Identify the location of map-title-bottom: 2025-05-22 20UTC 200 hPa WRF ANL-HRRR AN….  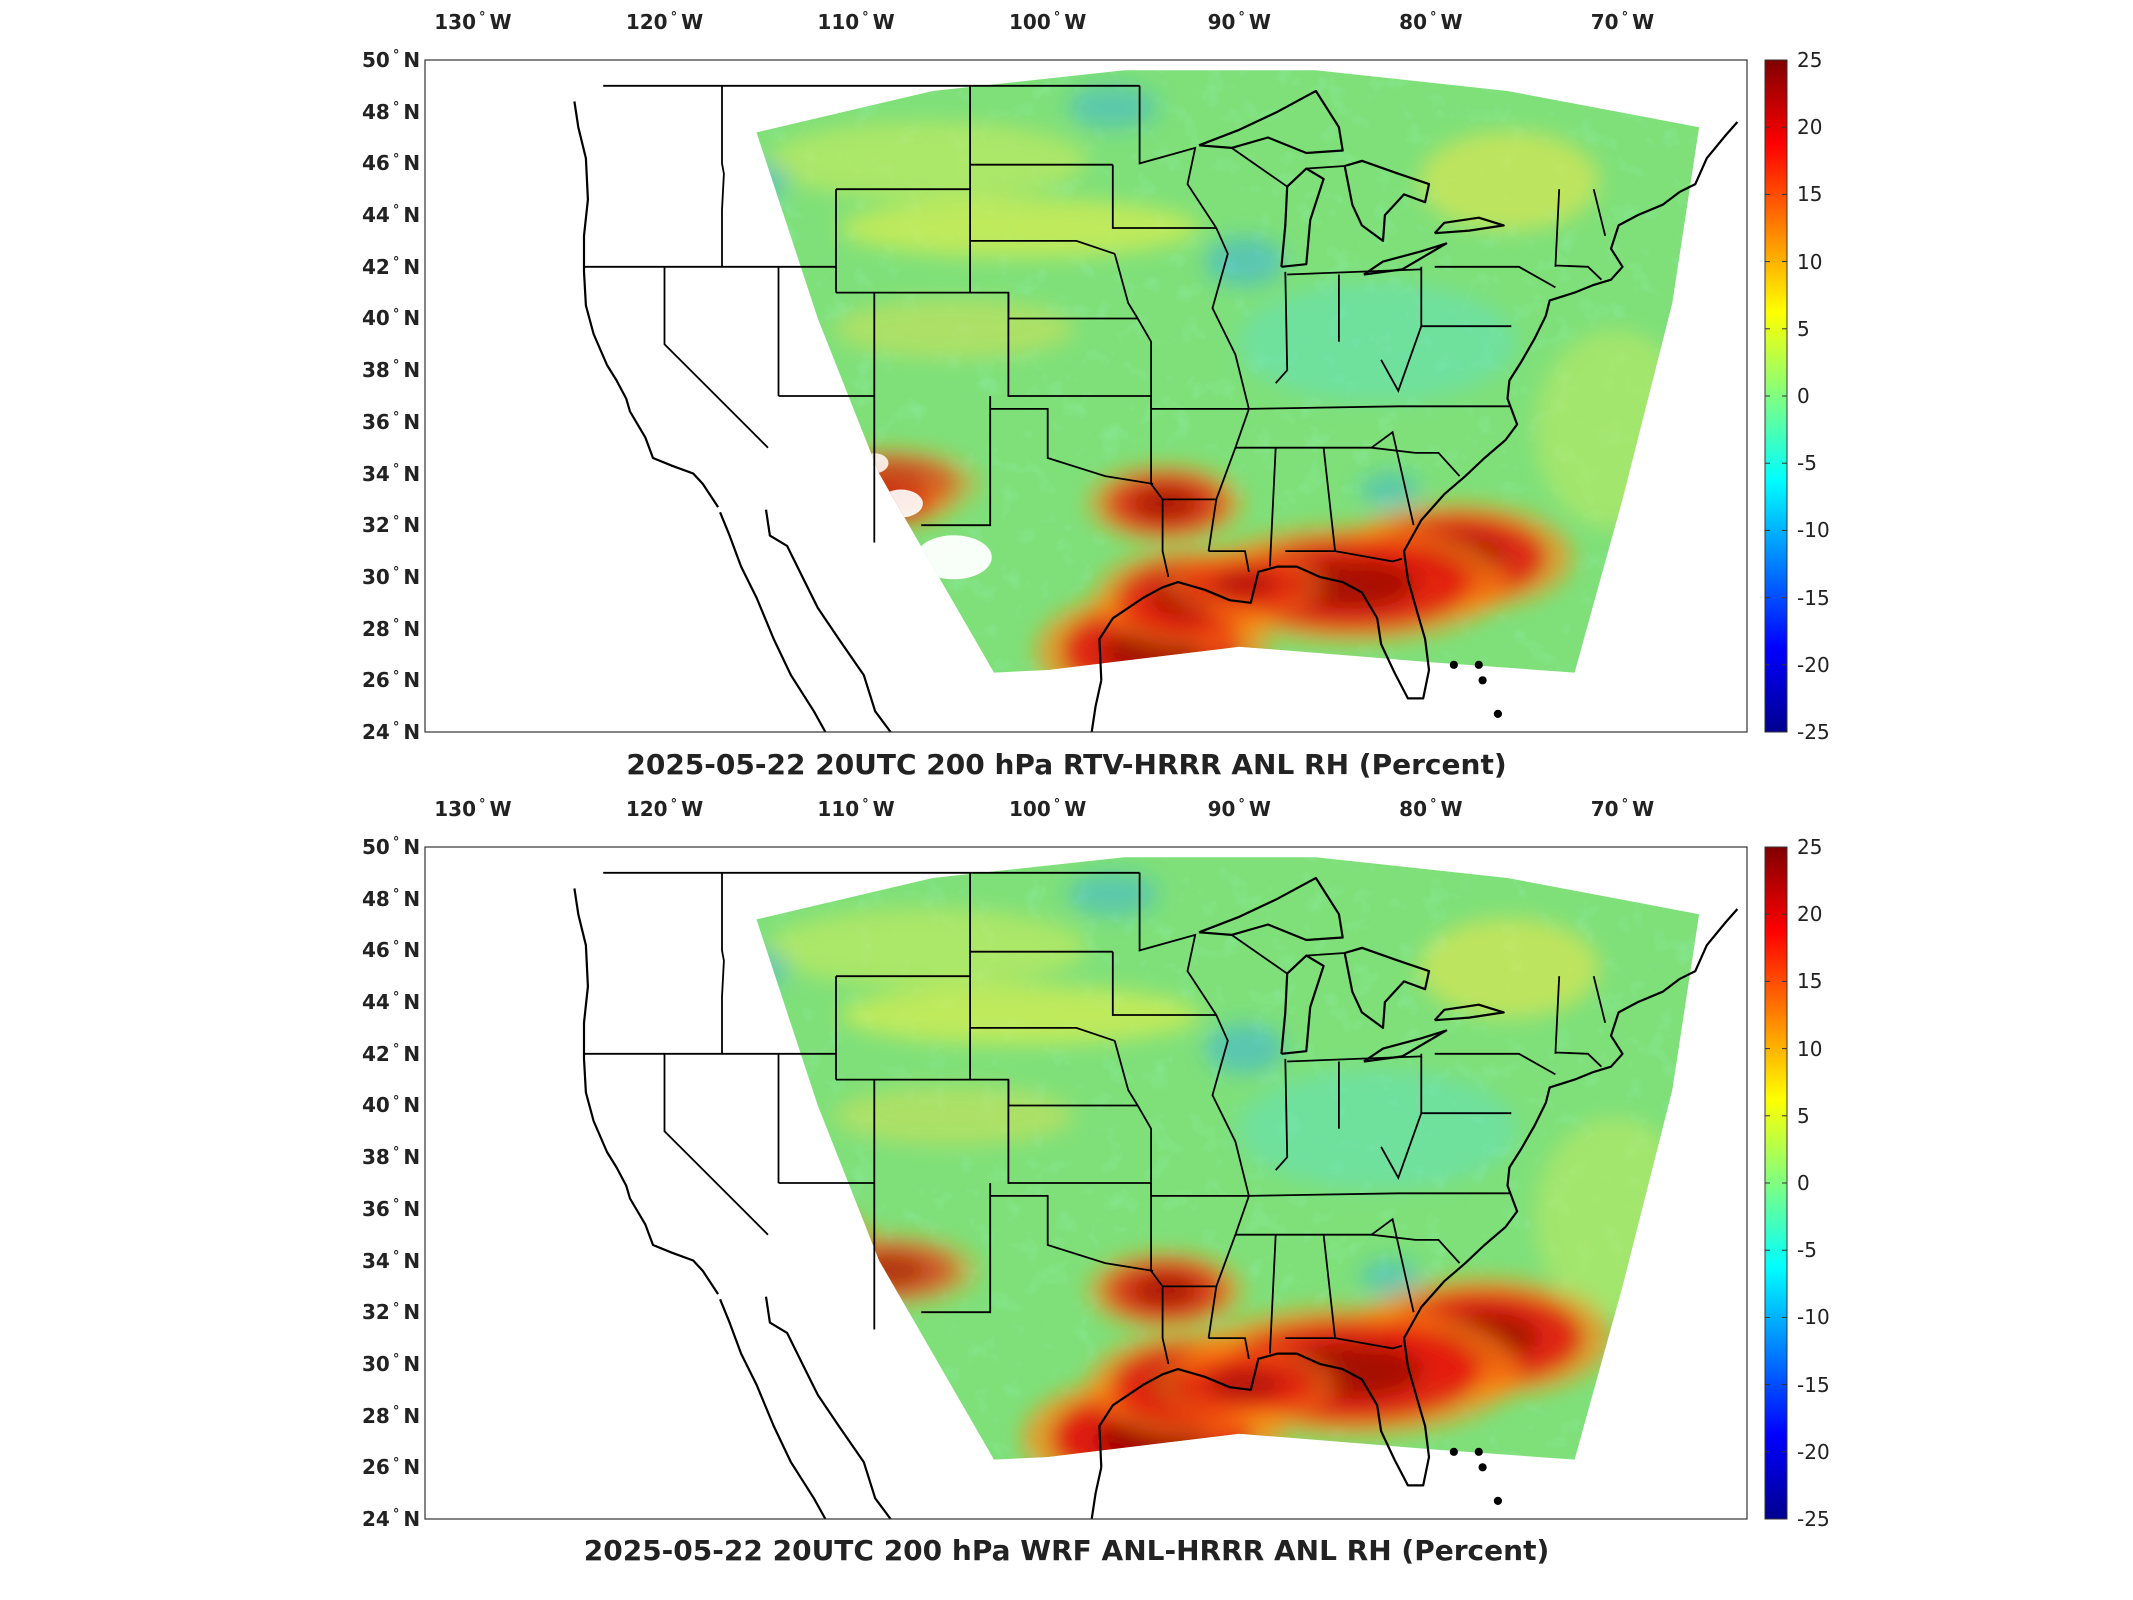
(1066, 1550).